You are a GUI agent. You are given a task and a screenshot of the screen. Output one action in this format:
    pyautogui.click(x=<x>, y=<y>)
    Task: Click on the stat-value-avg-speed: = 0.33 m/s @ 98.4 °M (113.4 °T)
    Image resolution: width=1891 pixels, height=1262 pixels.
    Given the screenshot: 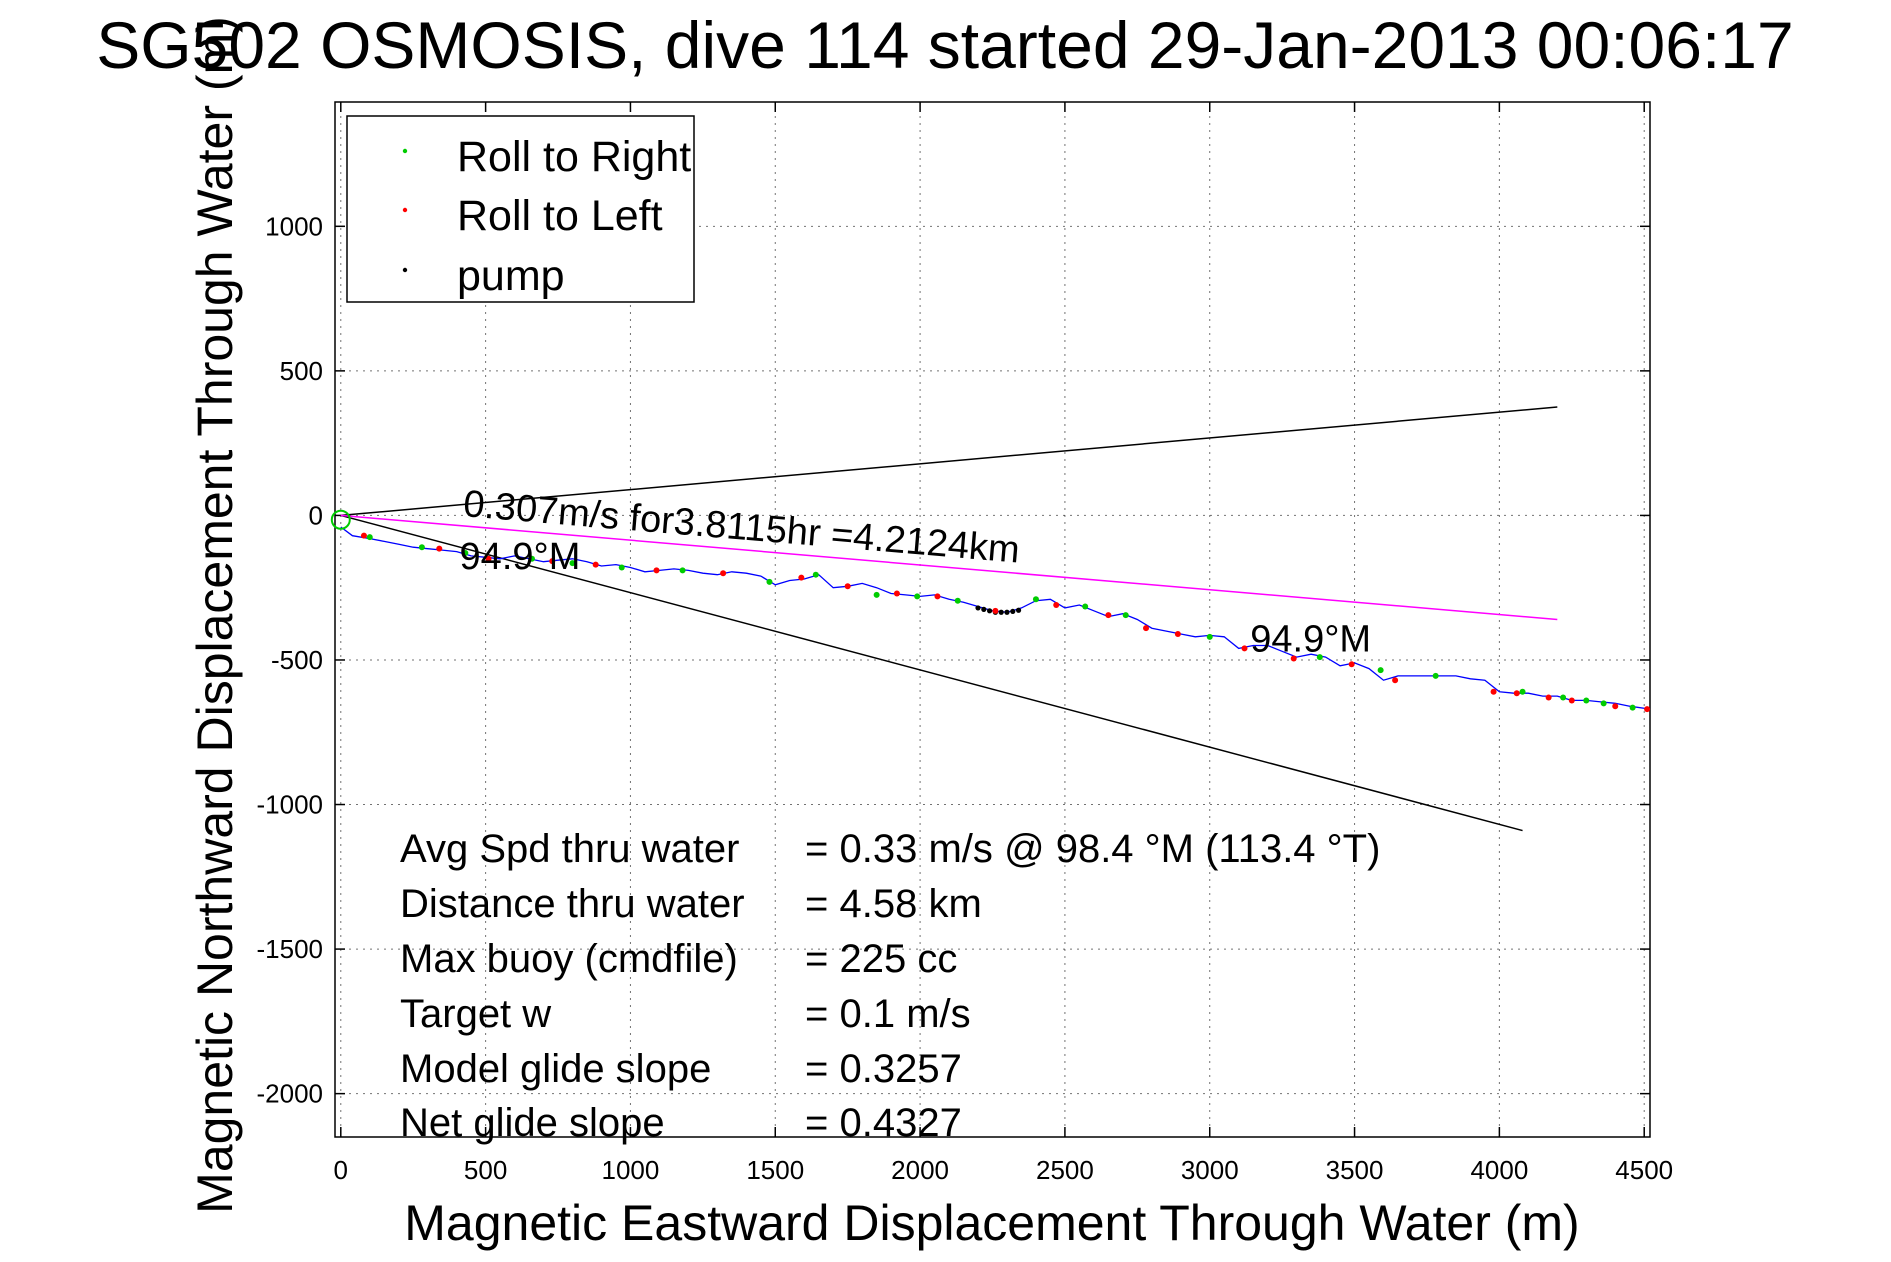 What is the action you would take?
    pyautogui.click(x=1092, y=849)
    